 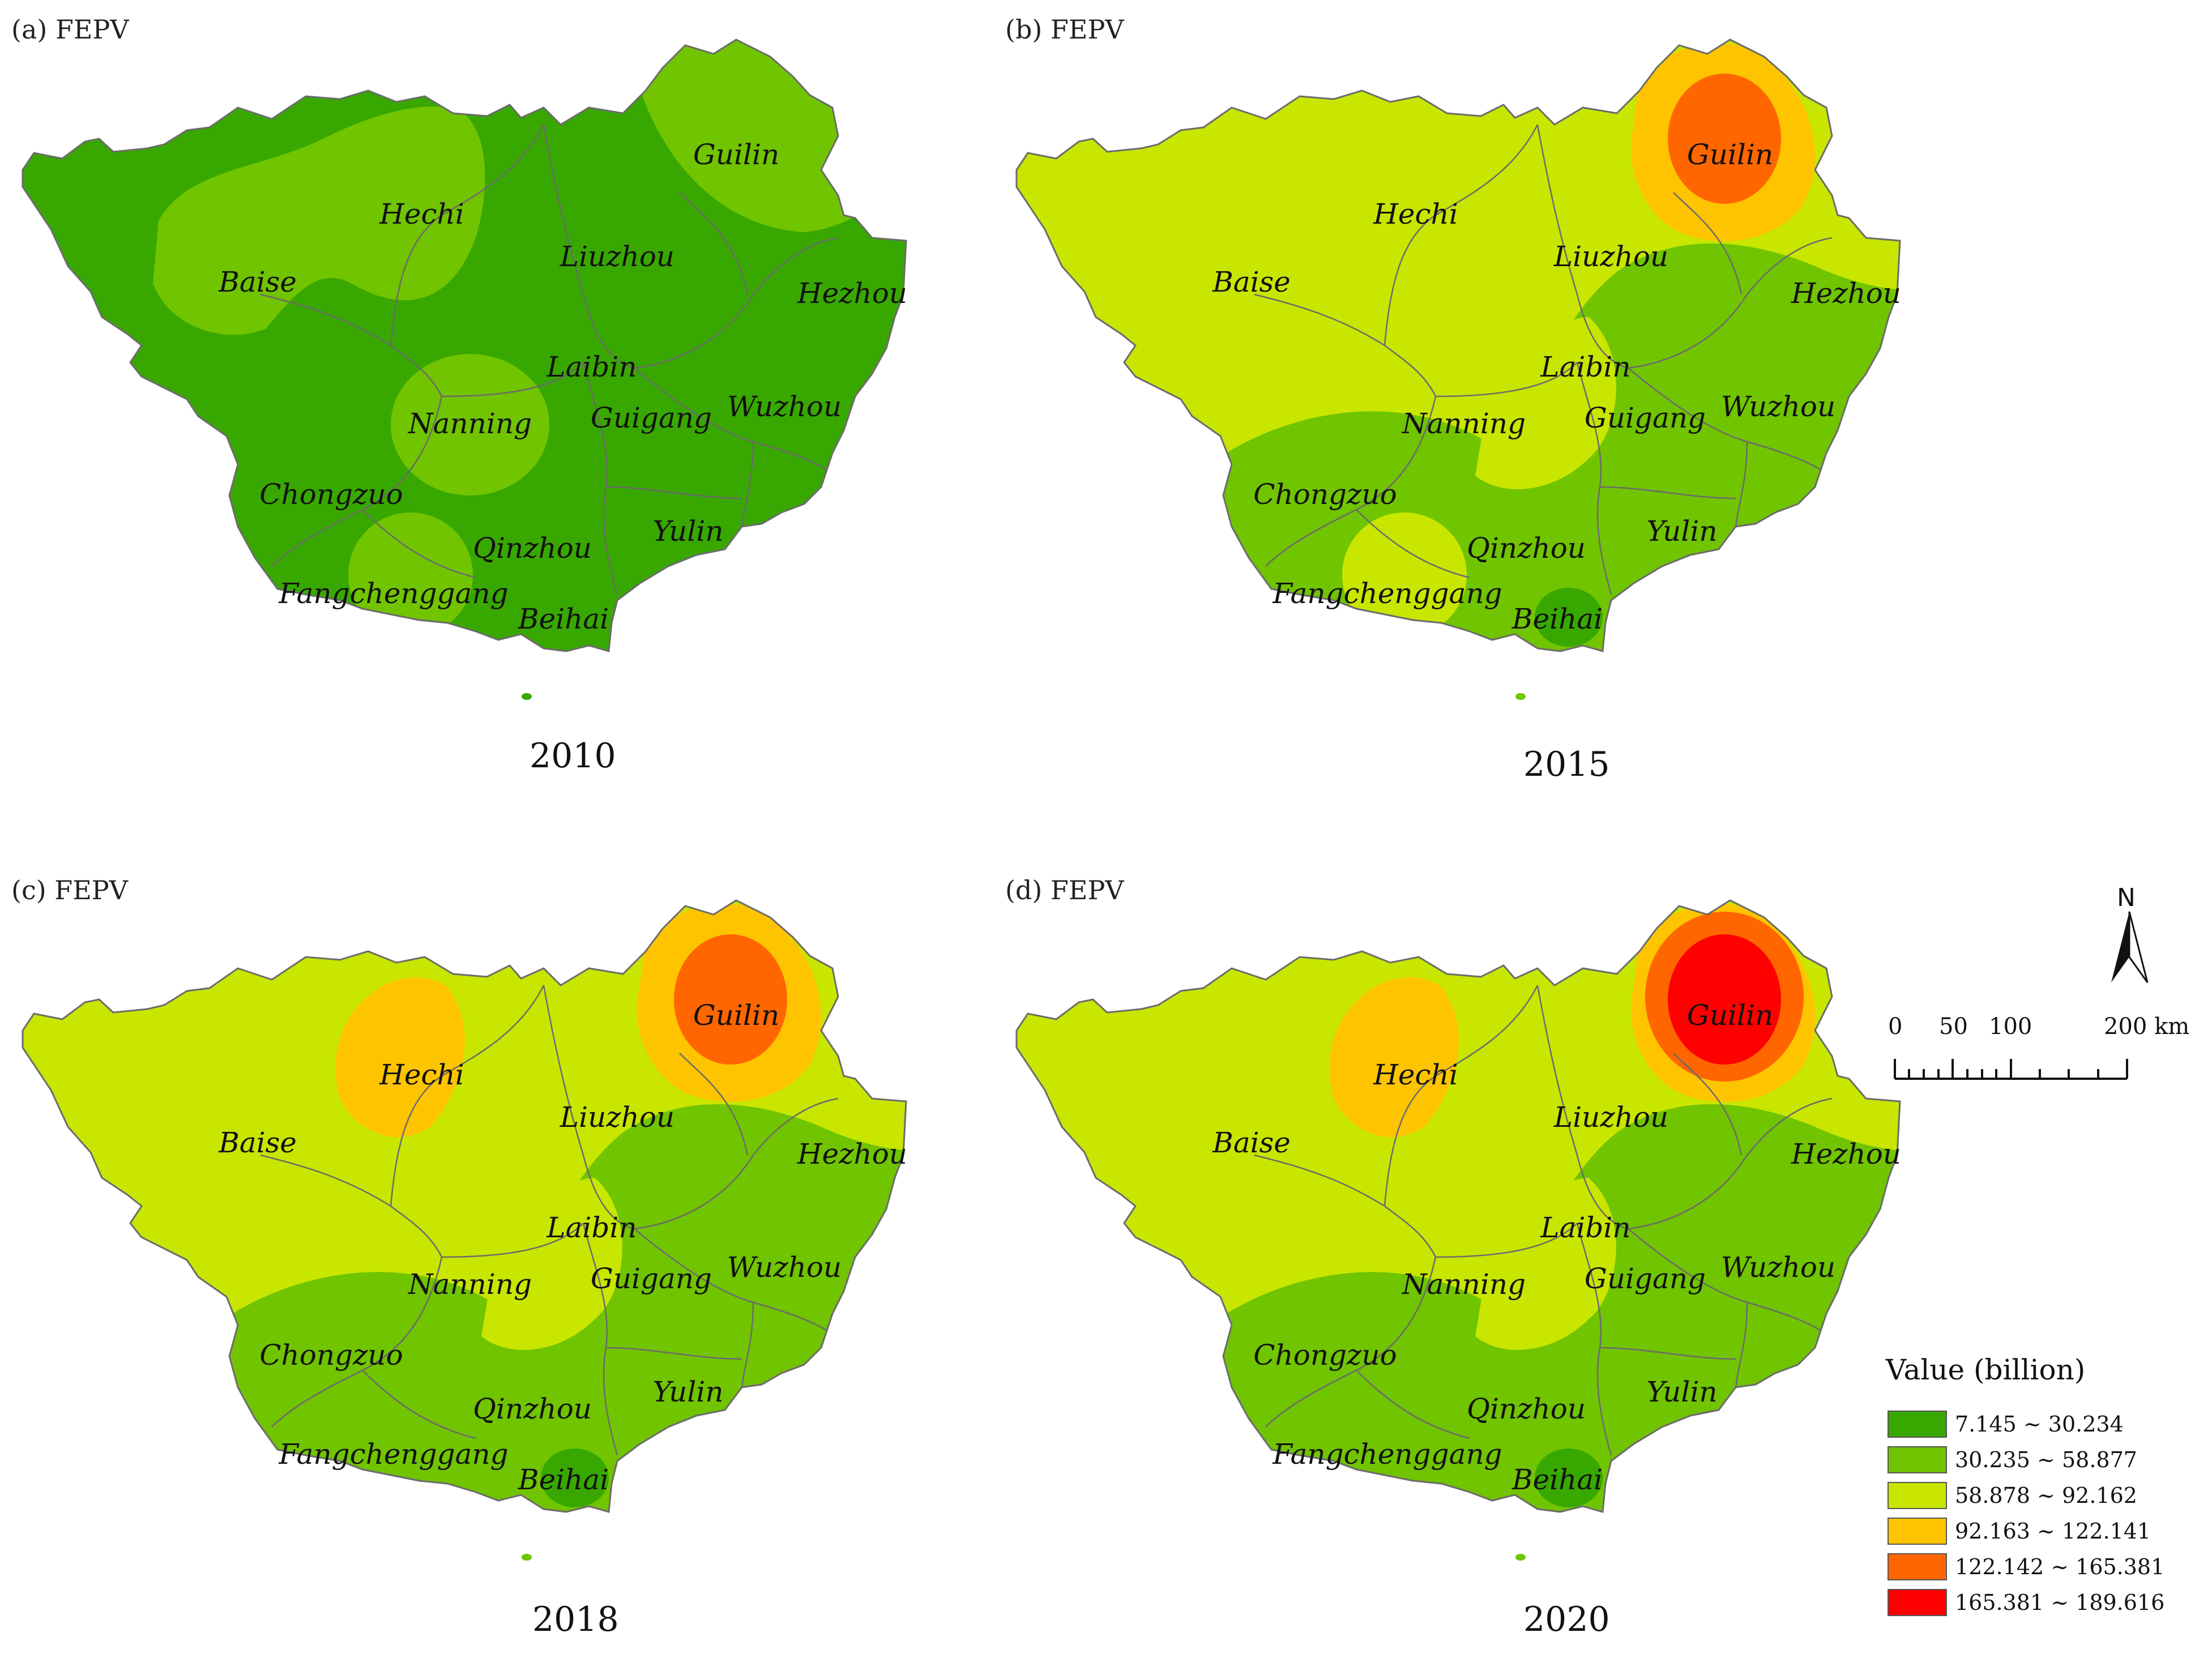 What do you see at coordinates (1954, 1027) in the screenshot?
I see `scale-tick-50: 50` at bounding box center [1954, 1027].